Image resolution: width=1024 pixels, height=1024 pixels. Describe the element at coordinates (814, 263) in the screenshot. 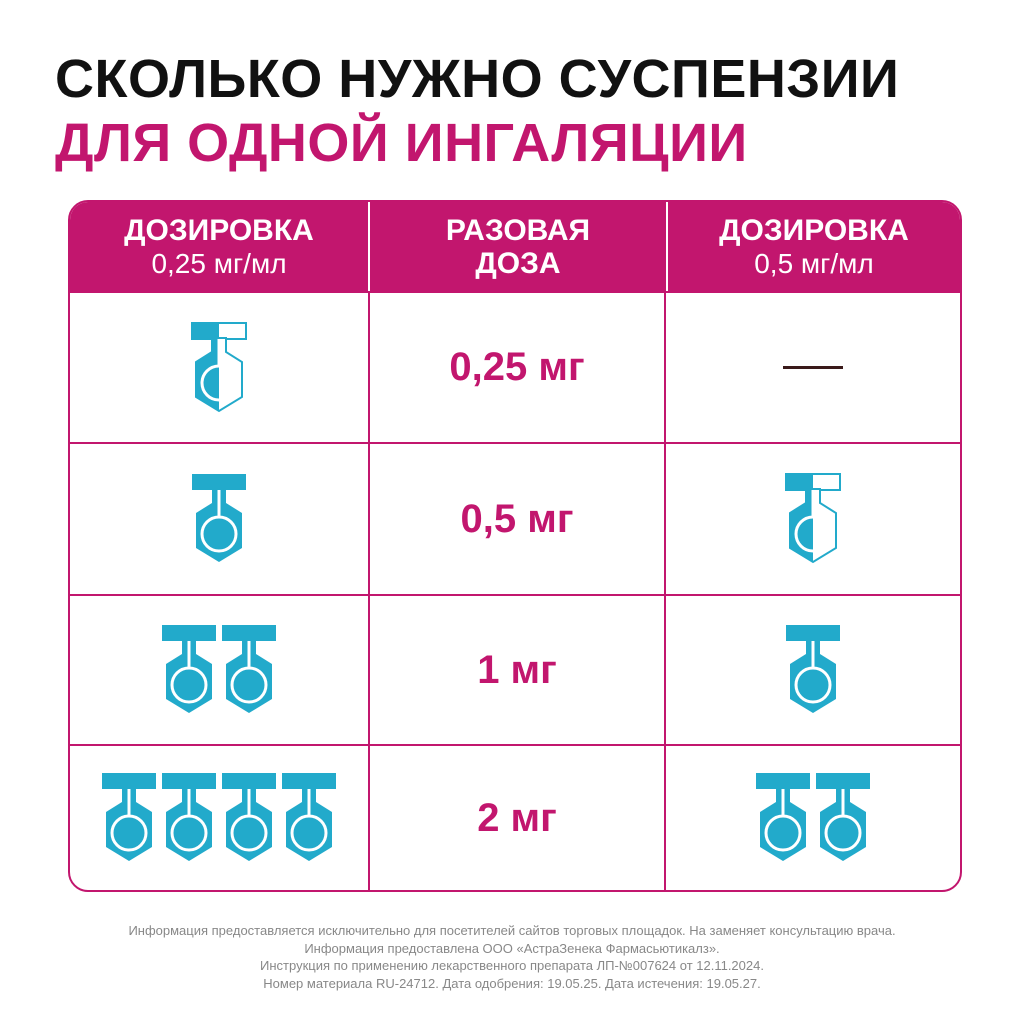

I see `header-sub: 0,5 мг/мл` at that location.